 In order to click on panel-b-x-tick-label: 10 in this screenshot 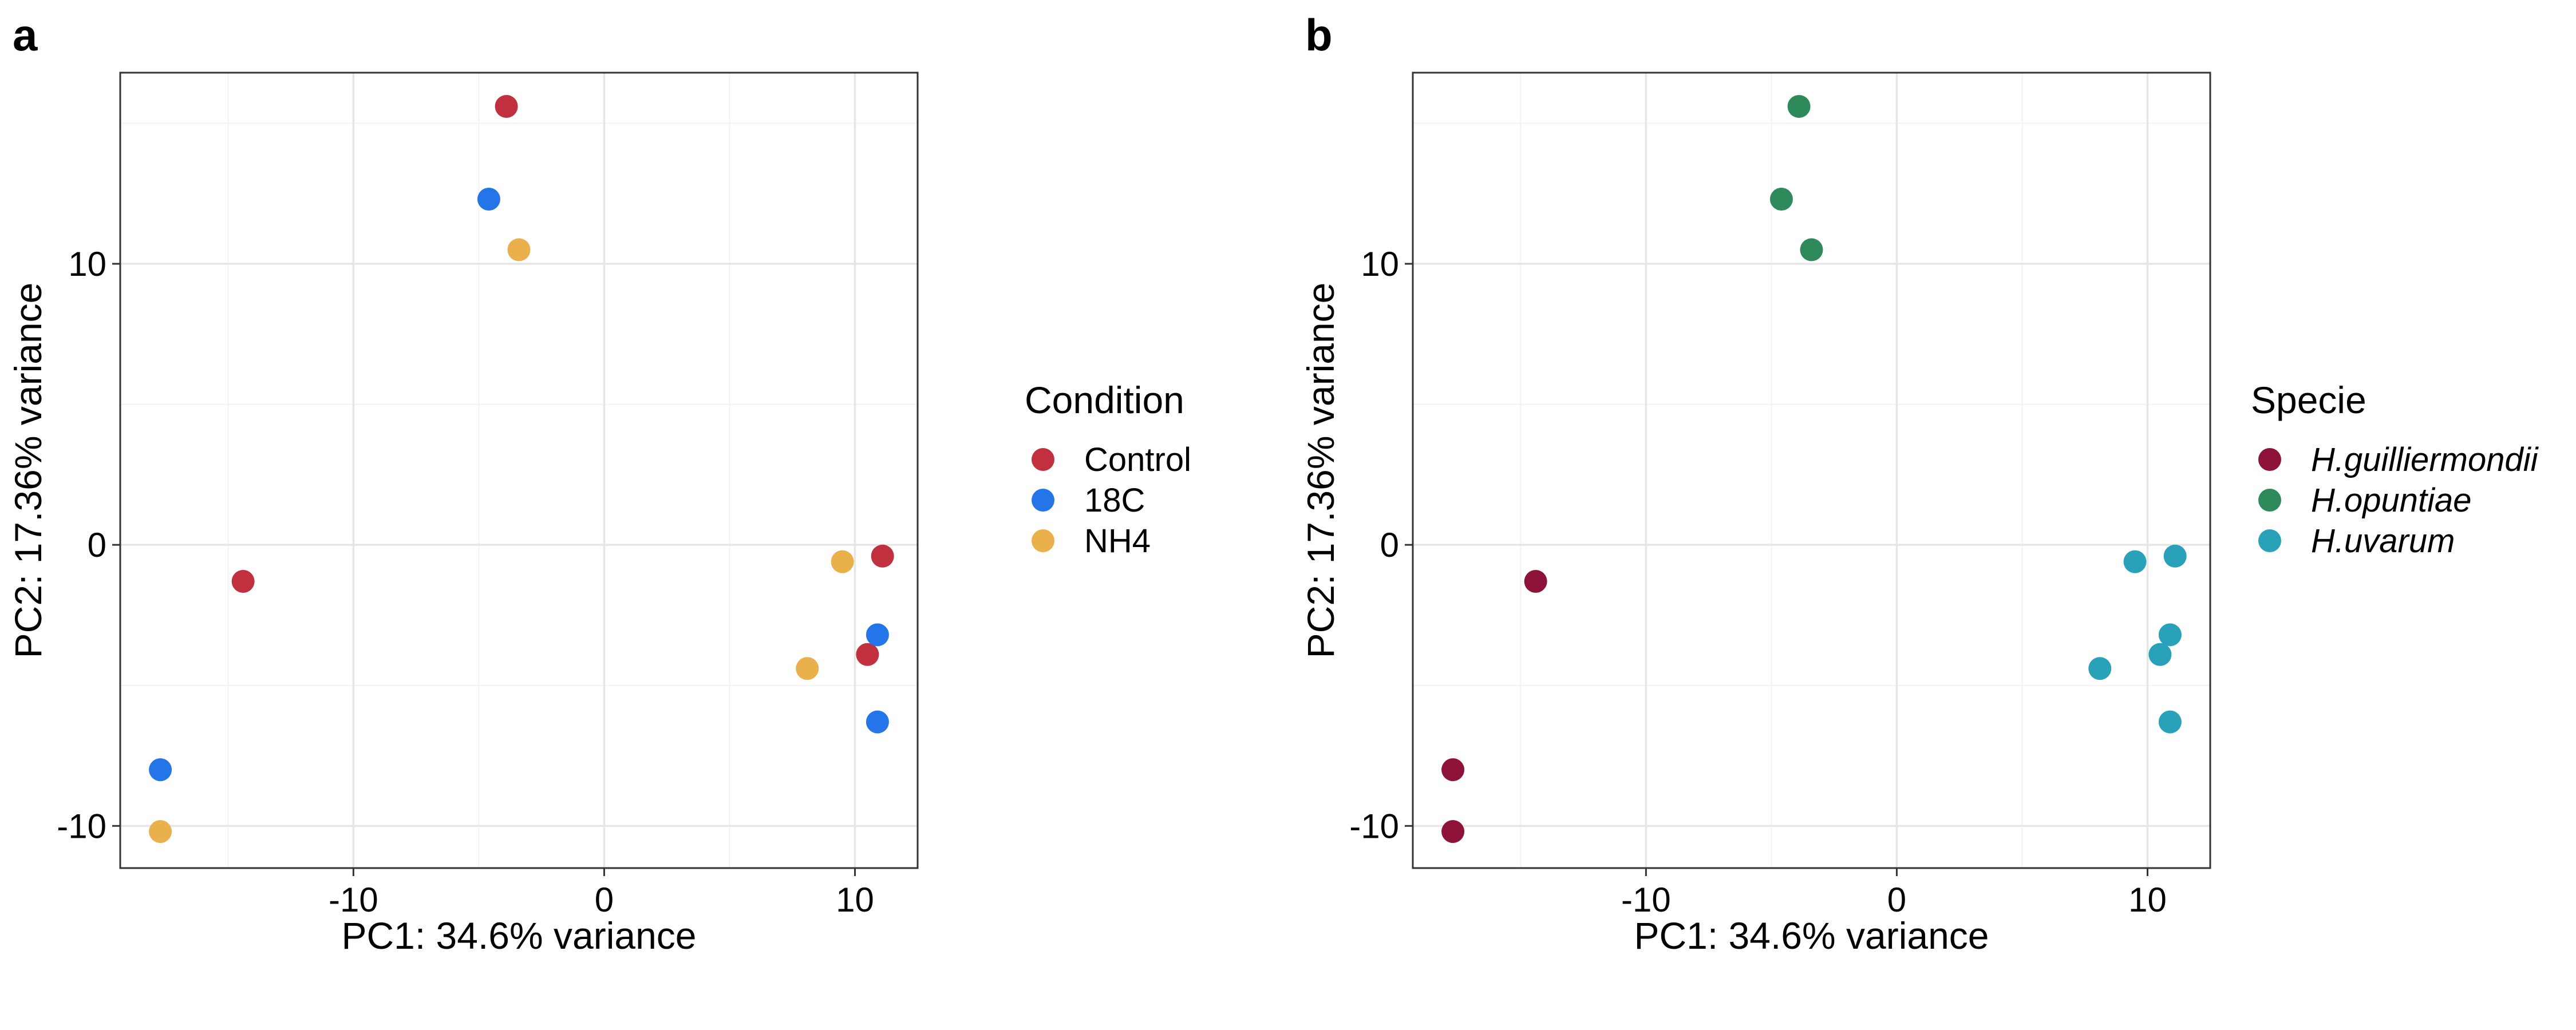, I will do `click(2147, 900)`.